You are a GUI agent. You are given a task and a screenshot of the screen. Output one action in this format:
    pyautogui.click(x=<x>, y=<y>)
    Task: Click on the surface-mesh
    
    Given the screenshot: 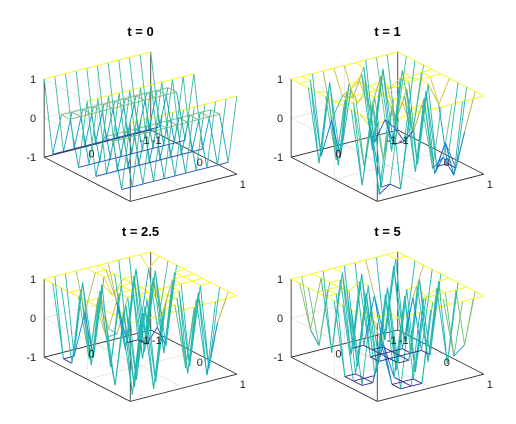 What is the action you would take?
    pyautogui.click(x=387, y=320)
    